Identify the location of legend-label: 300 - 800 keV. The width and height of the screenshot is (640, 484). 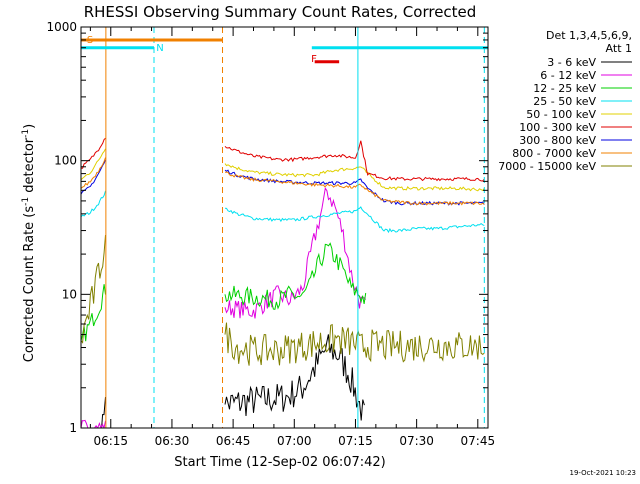
(557, 140).